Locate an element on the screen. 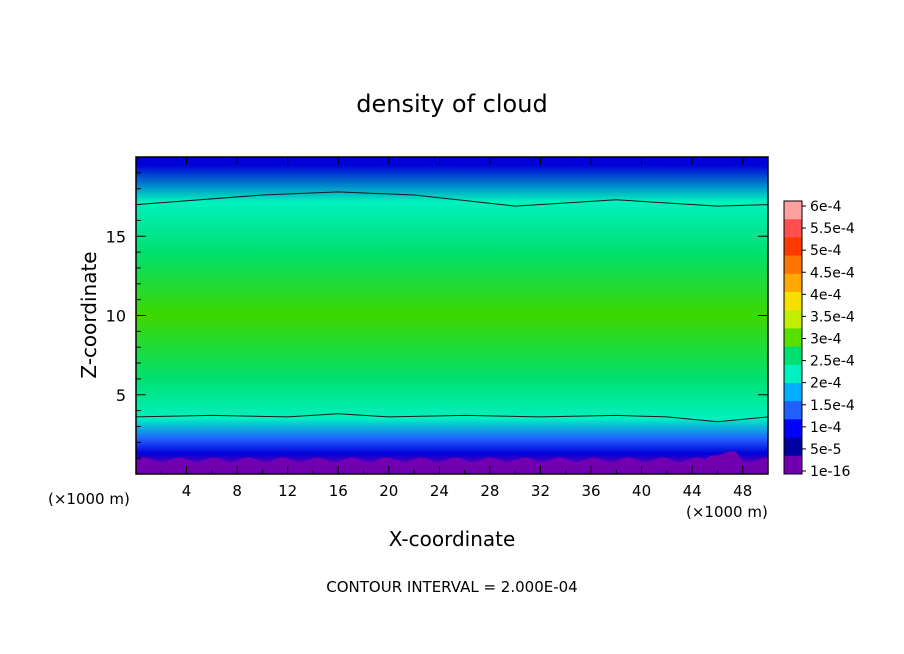 Image resolution: width=904 pixels, height=654 pixels. colorbar-label: 4e-4 is located at coordinates (826, 295).